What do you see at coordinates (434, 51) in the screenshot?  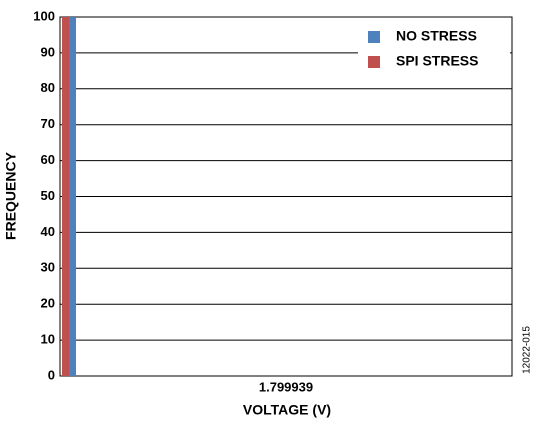 I see `legend-box` at bounding box center [434, 51].